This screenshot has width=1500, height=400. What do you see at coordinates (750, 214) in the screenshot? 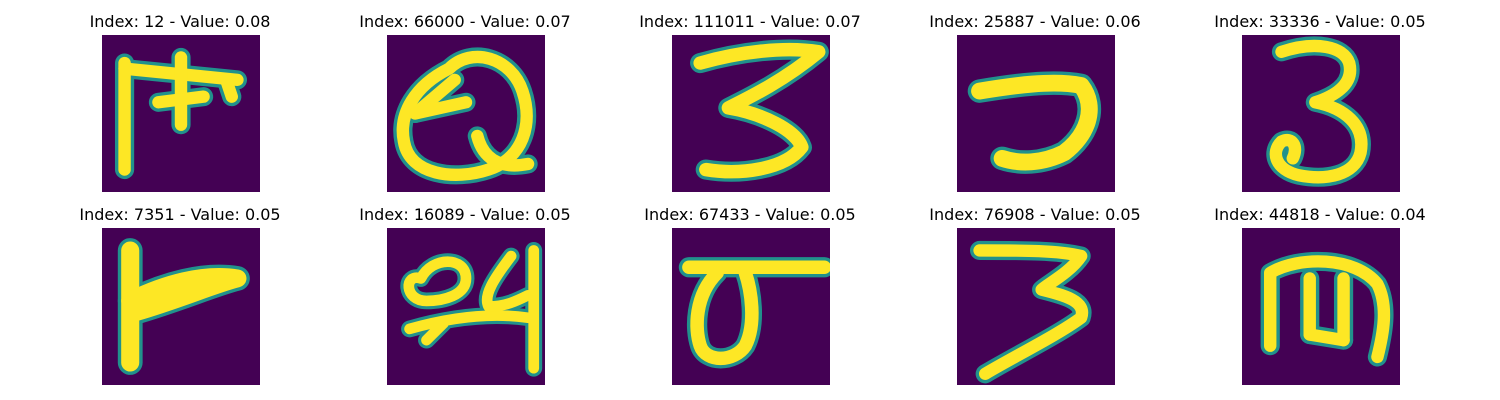
I see `panel-title: Index: 67433 - Value: 0.05` at bounding box center [750, 214].